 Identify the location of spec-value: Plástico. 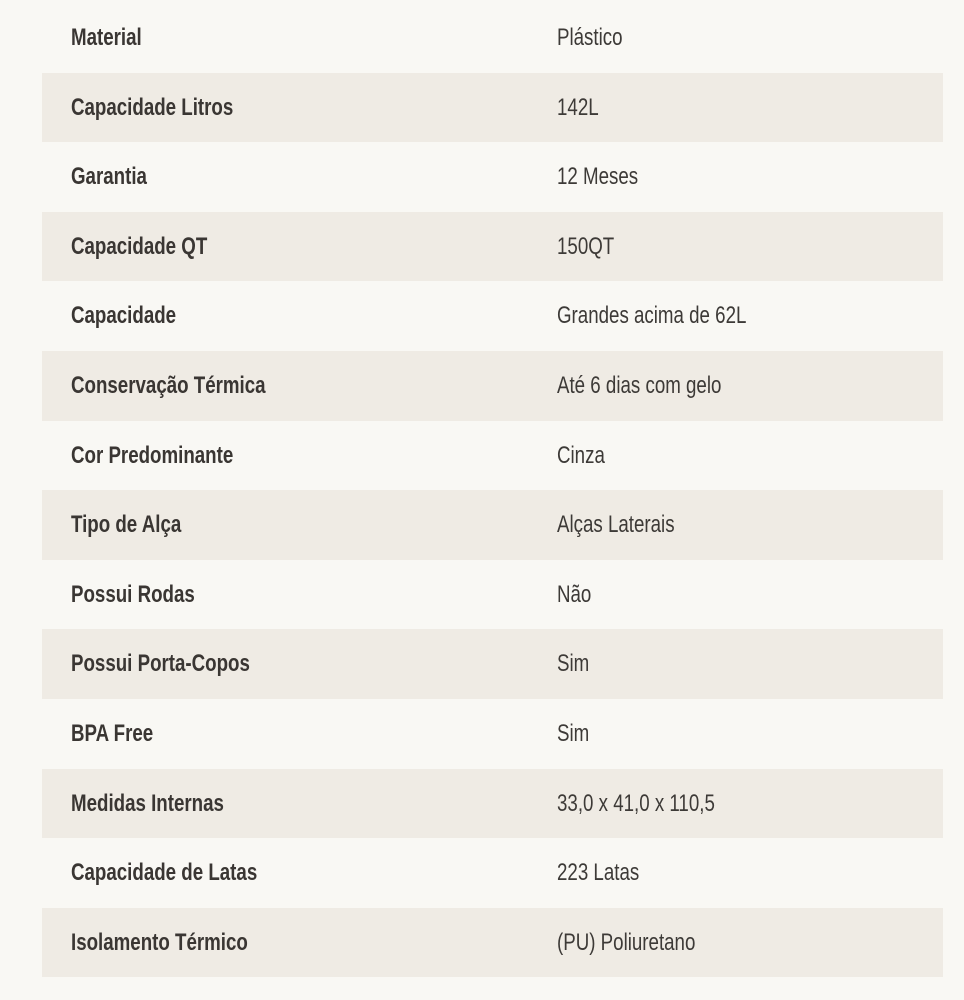
(590, 37).